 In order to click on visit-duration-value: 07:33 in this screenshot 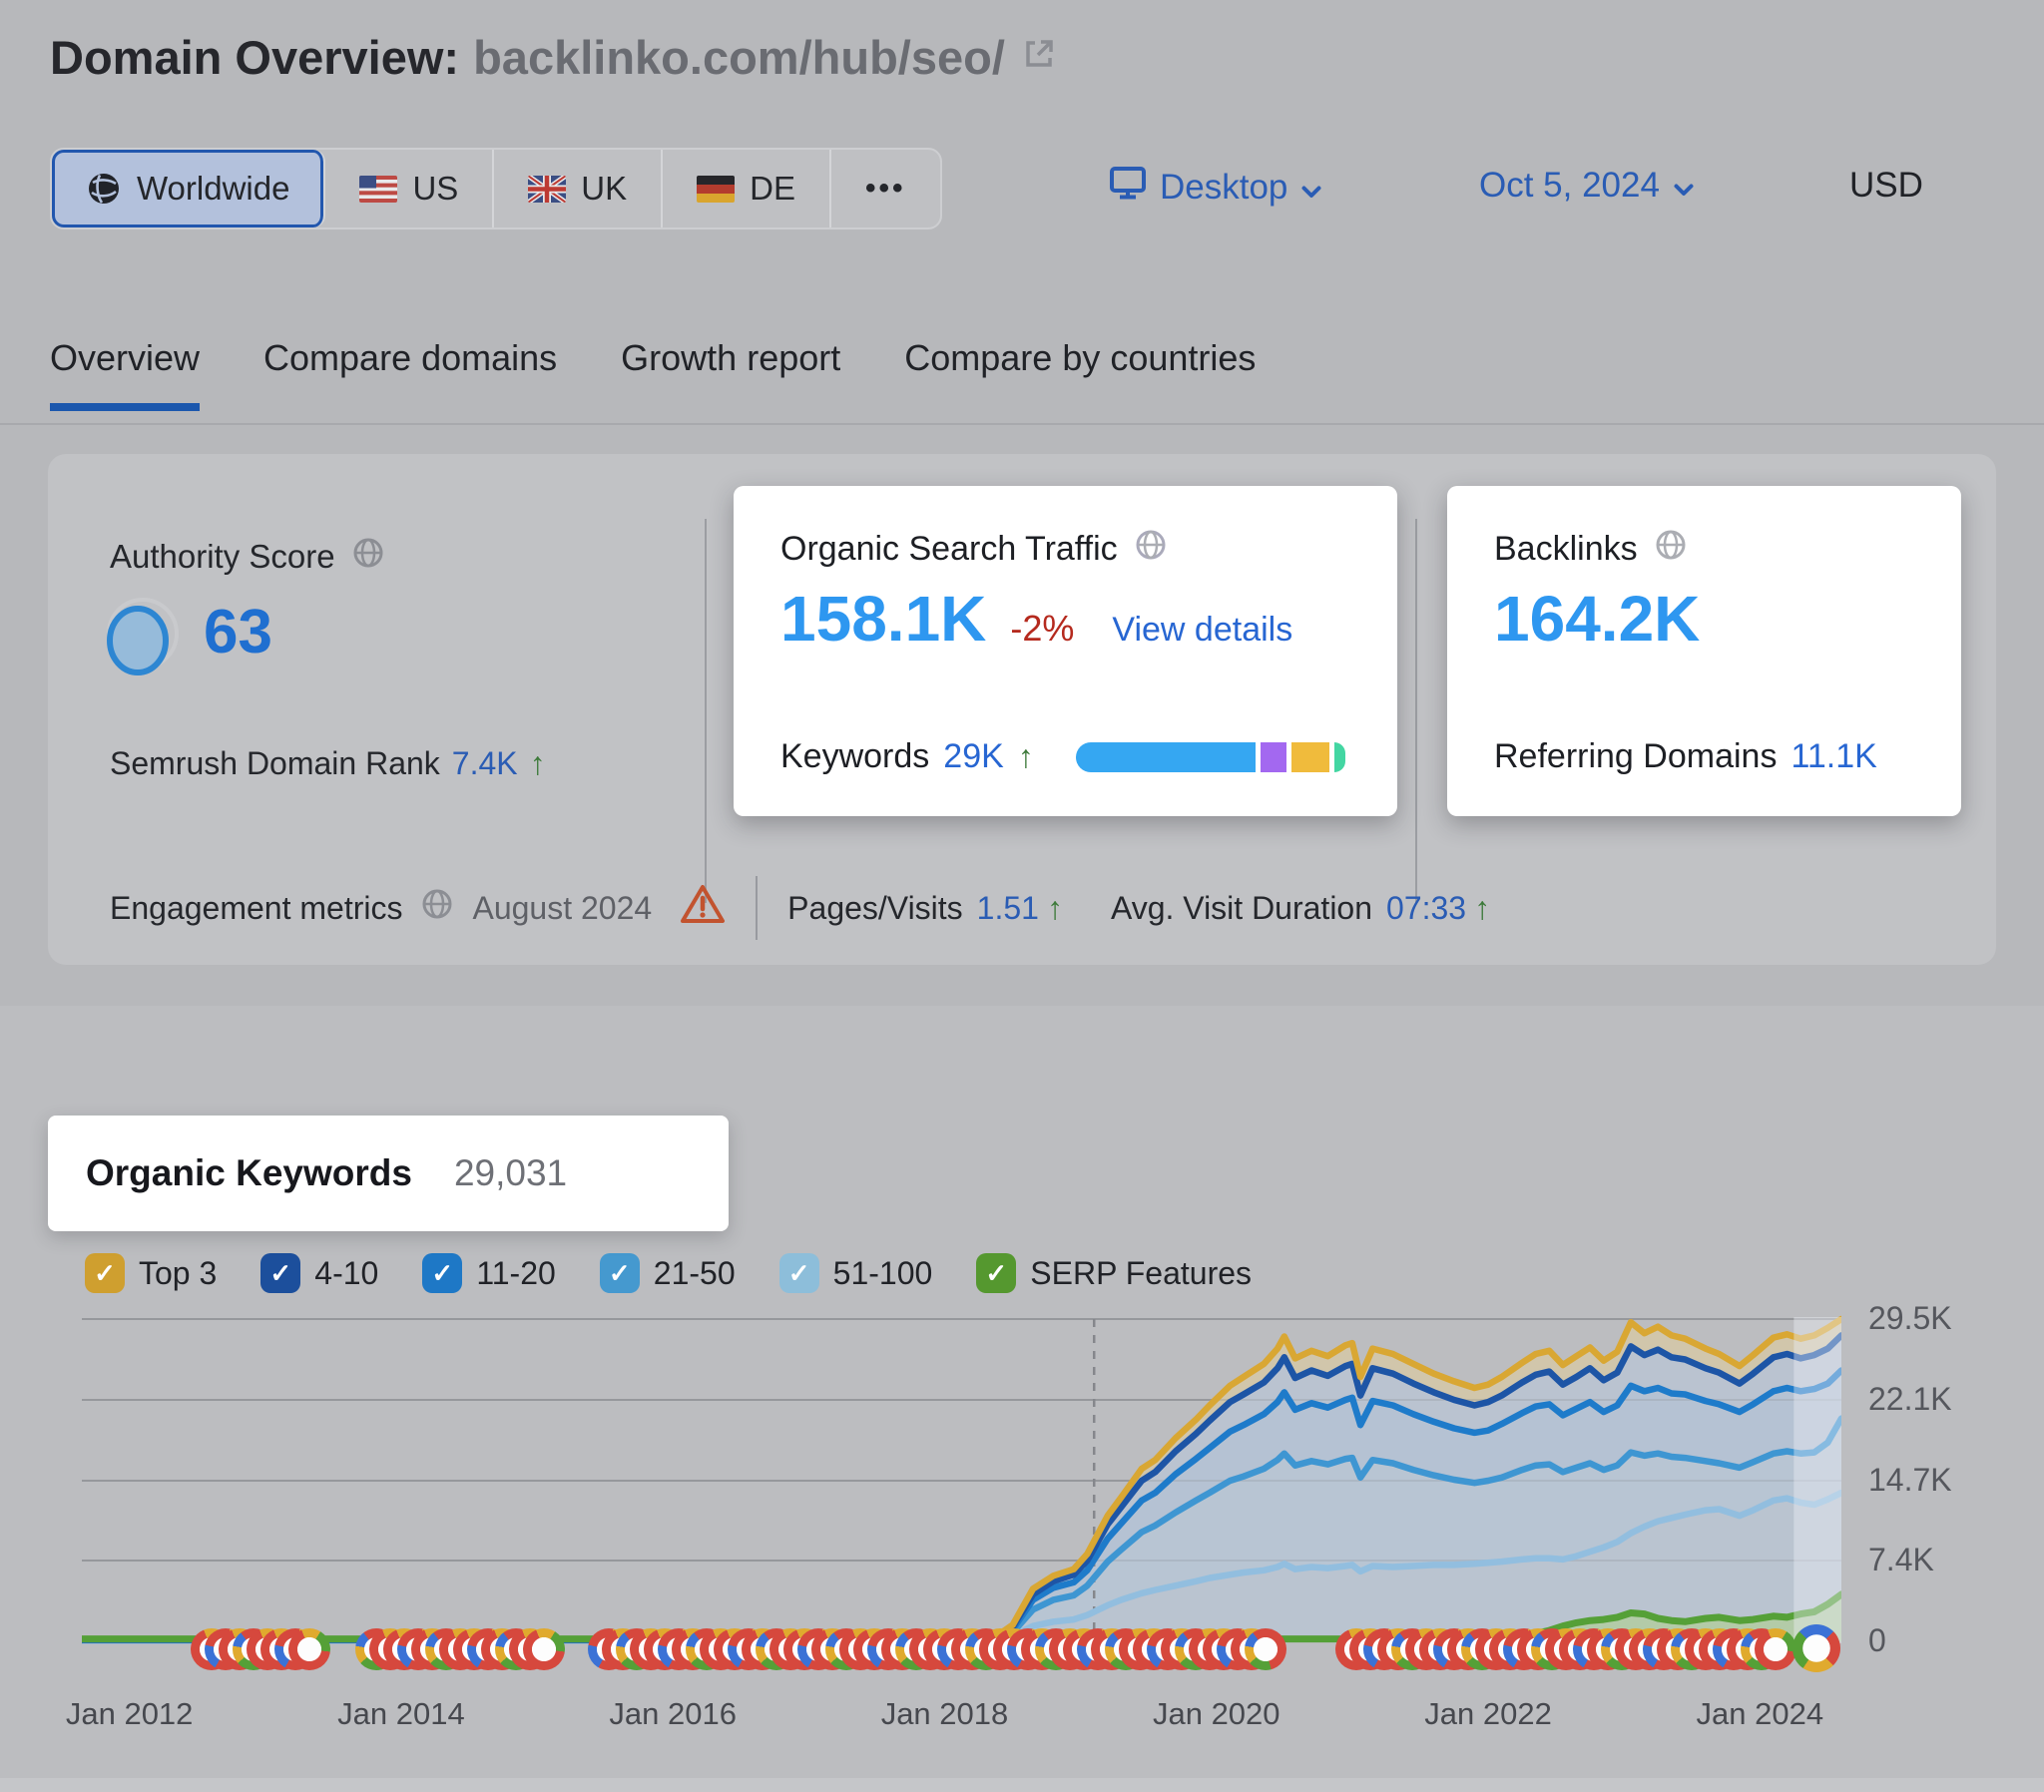, I will do `click(1426, 907)`.